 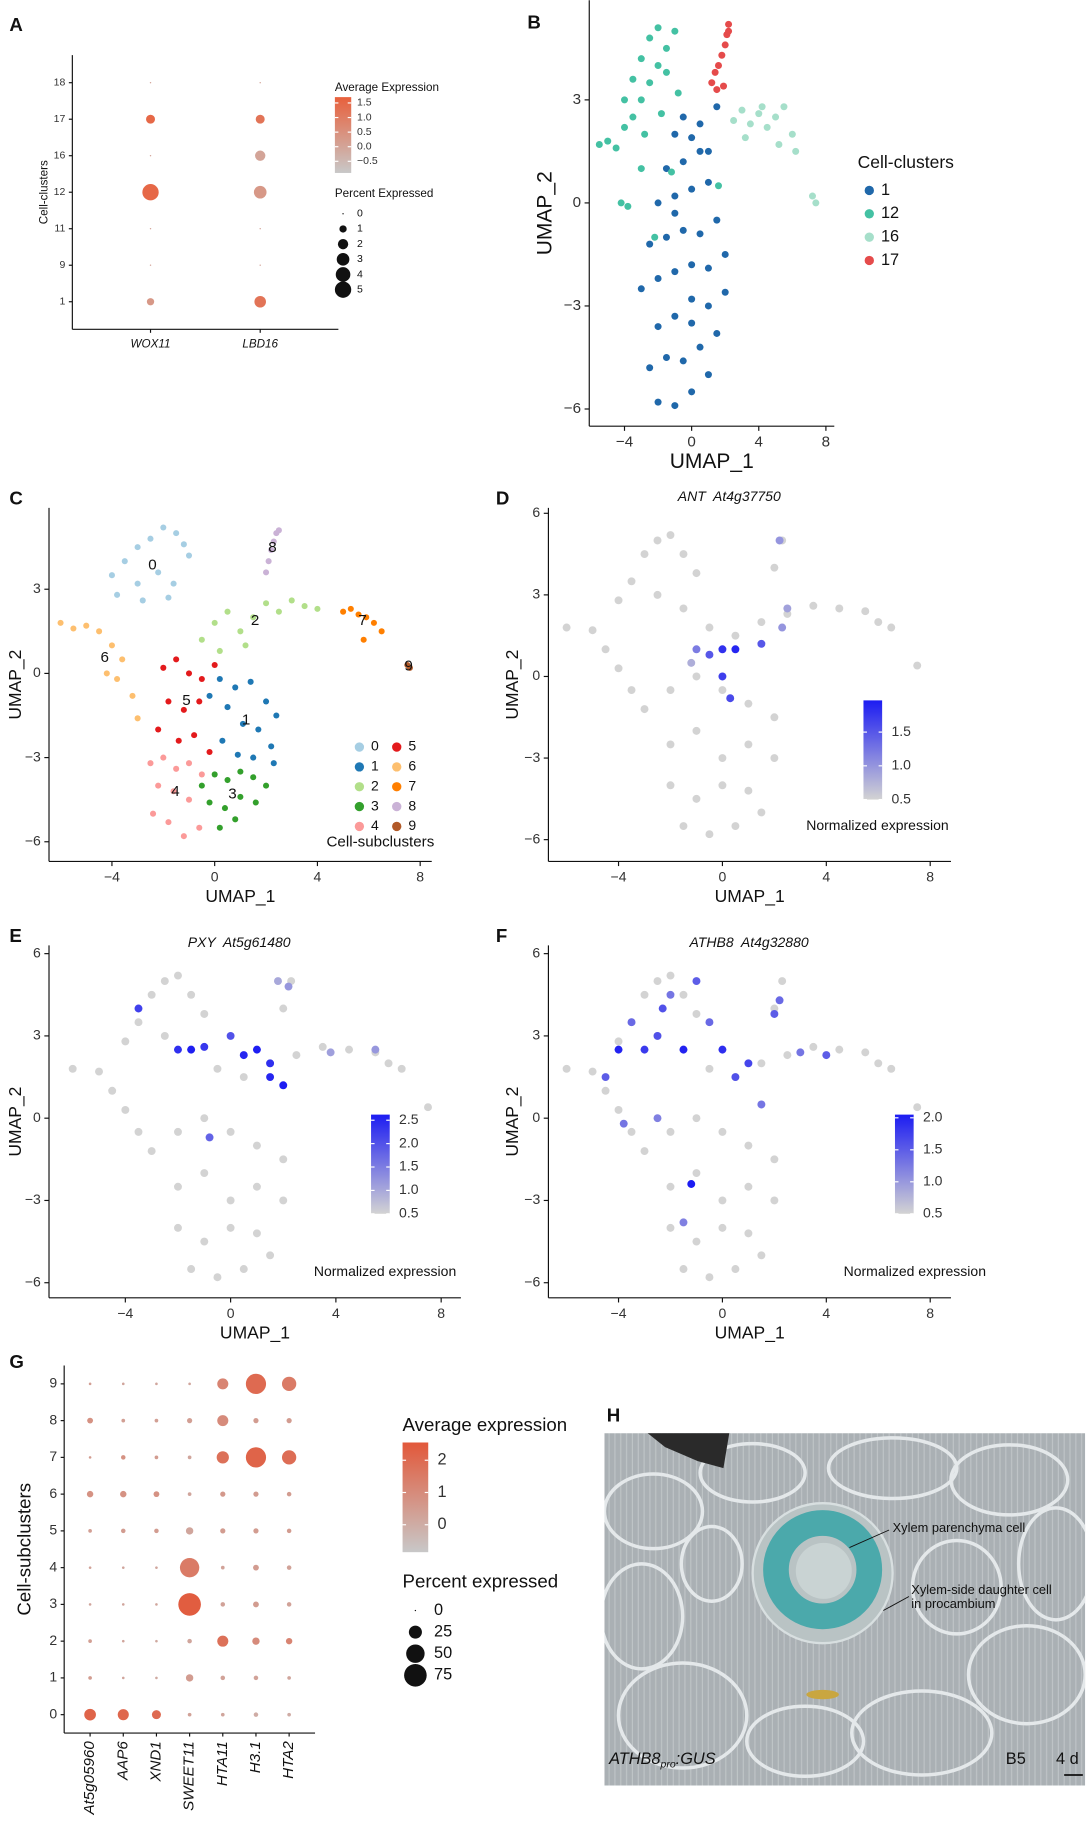 What do you see at coordinates (62, 302) in the screenshot?
I see `y-tick-label: 1` at bounding box center [62, 302].